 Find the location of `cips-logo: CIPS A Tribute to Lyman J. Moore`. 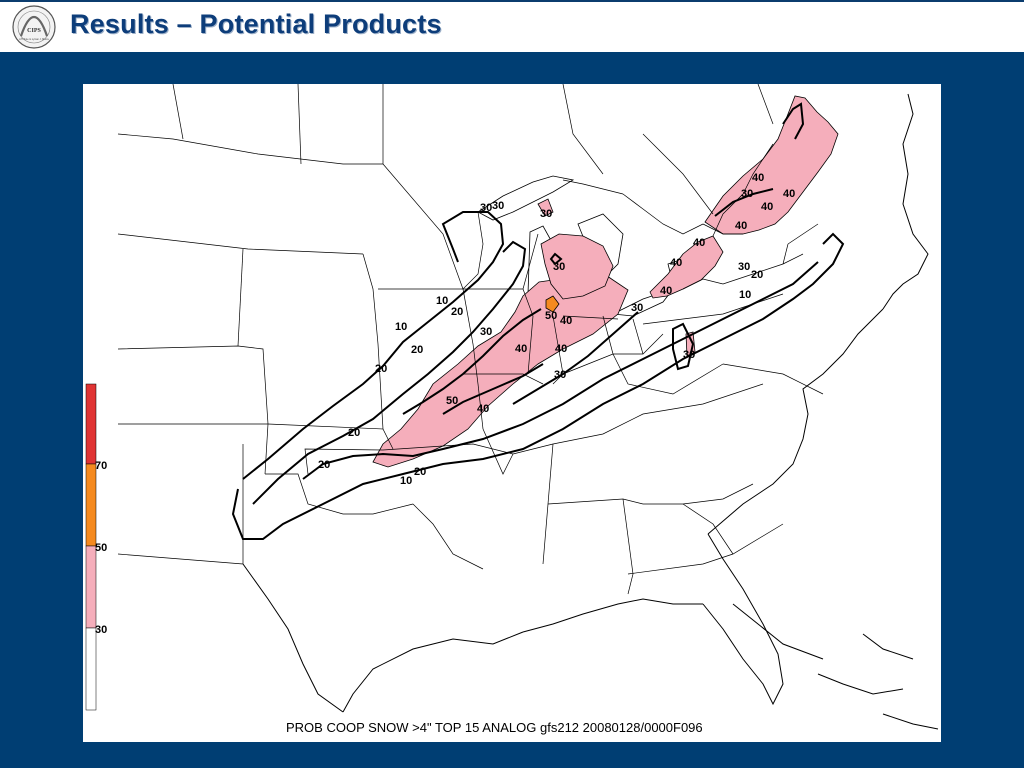

cips-logo: CIPS A Tribute to Lyman J. Moore is located at coordinates (34, 27).